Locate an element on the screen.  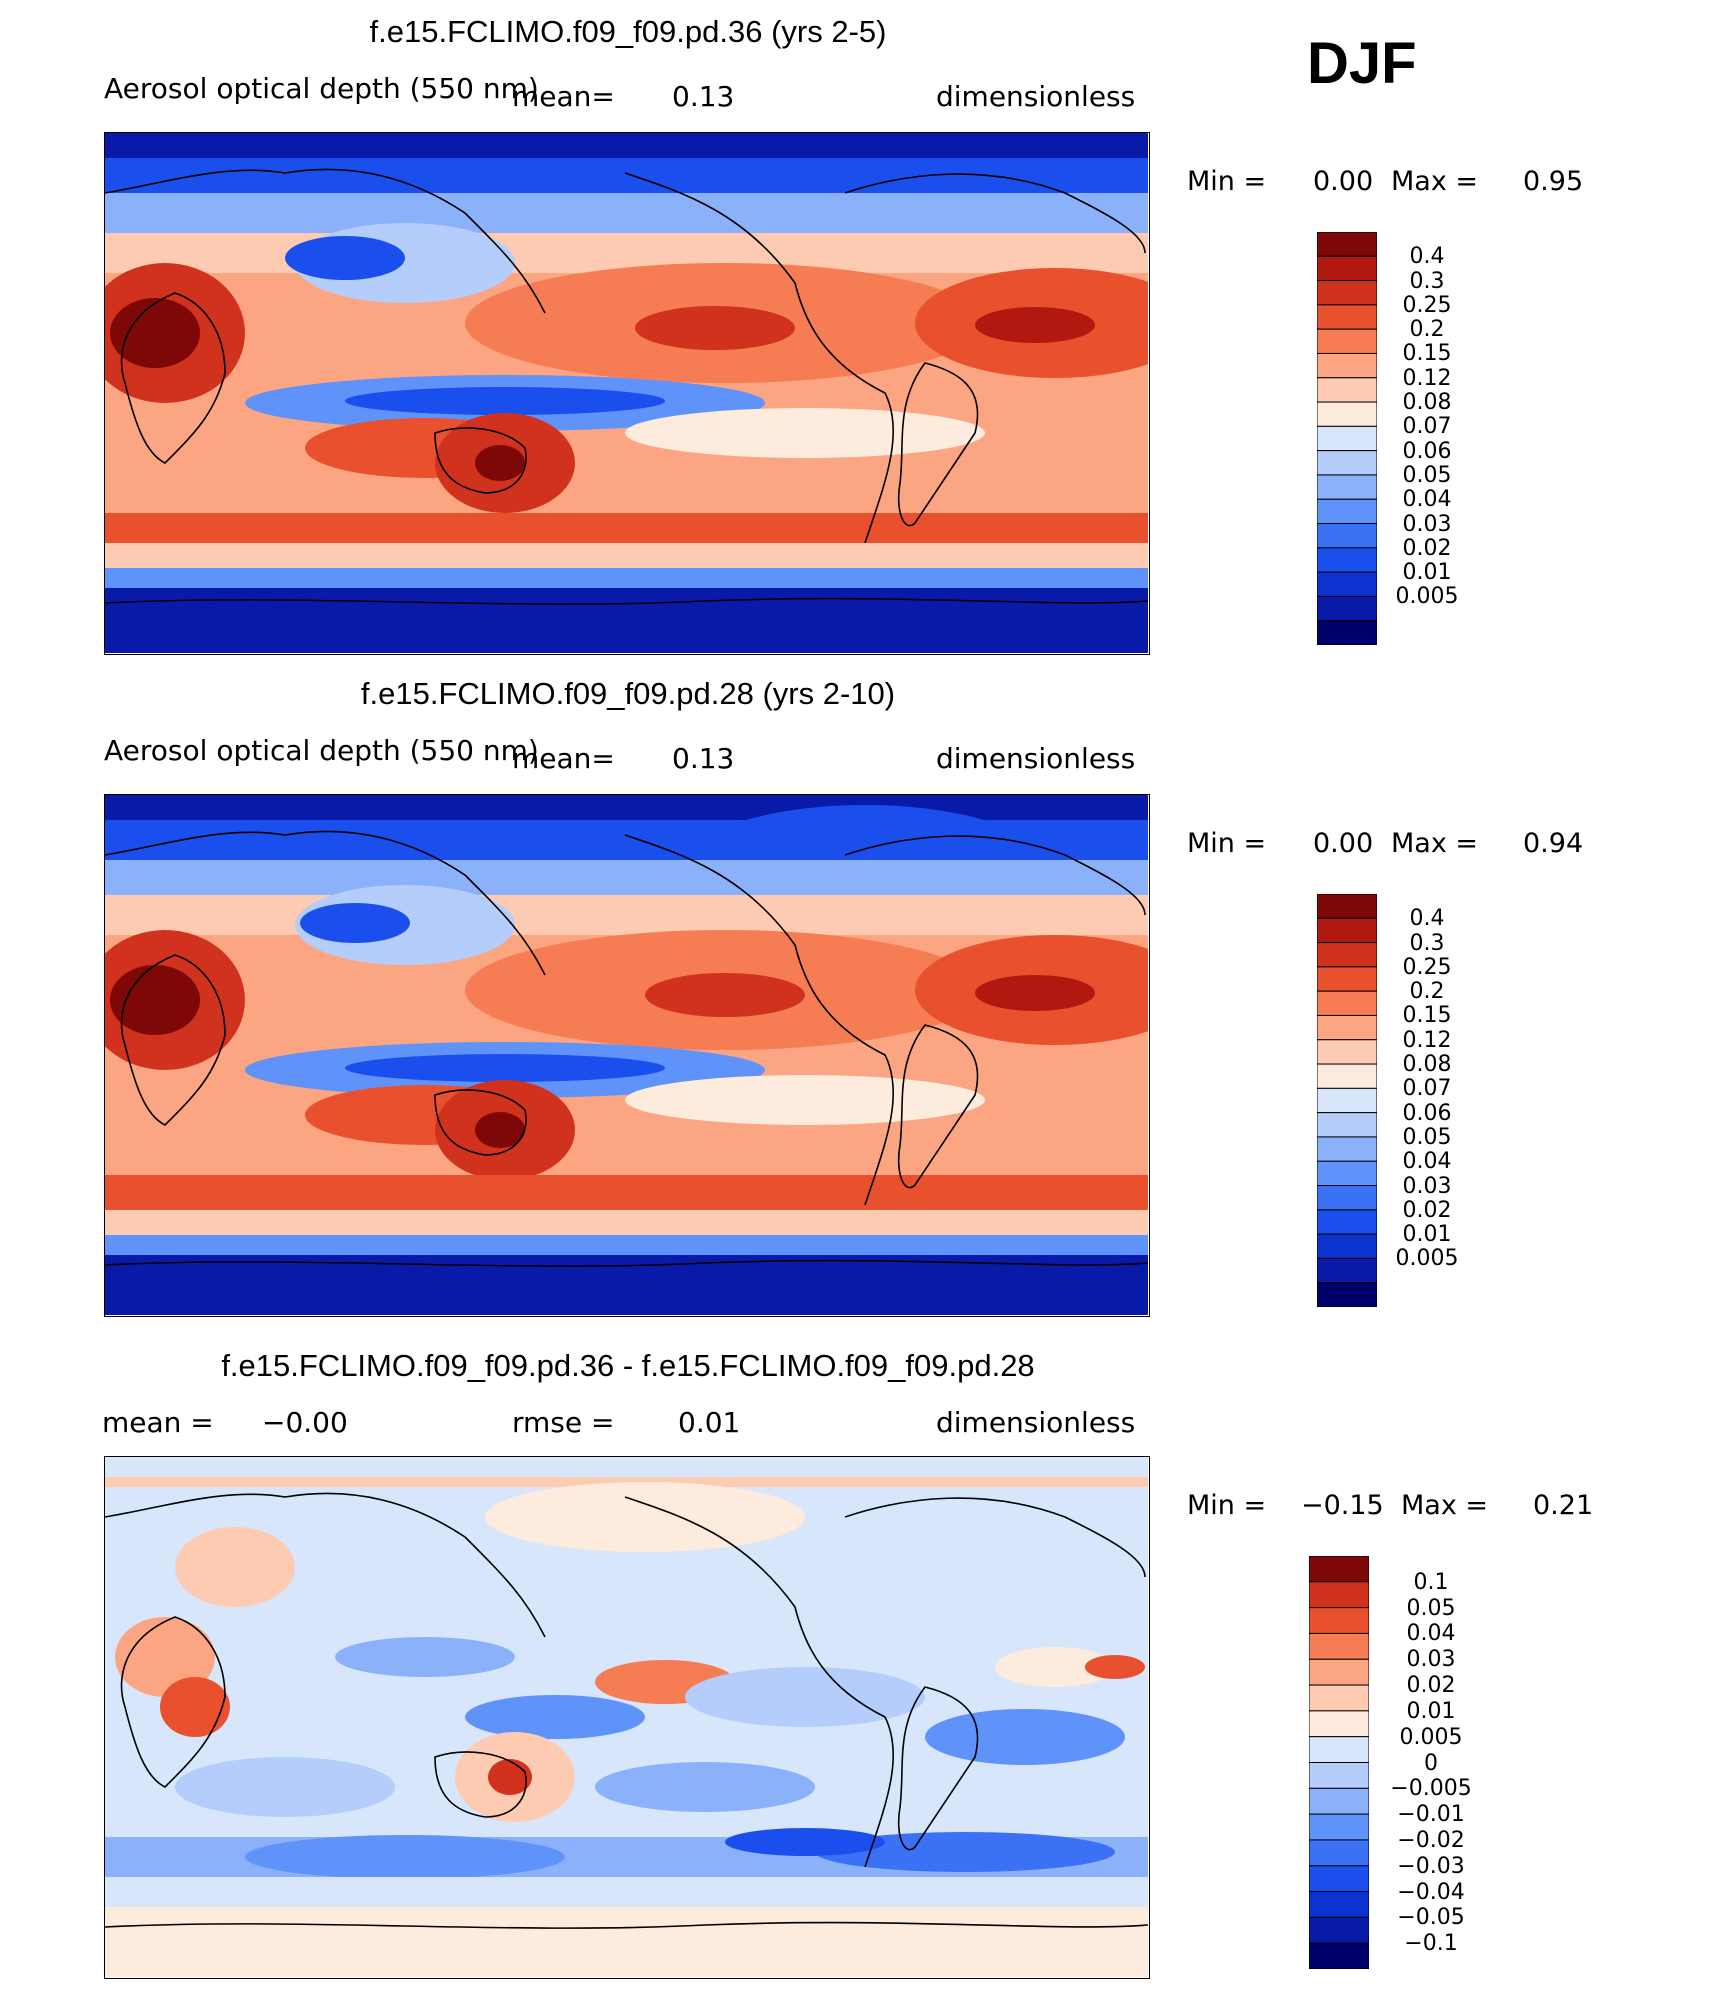
panel-2-max-value: 0.94 is located at coordinates (1553, 843).